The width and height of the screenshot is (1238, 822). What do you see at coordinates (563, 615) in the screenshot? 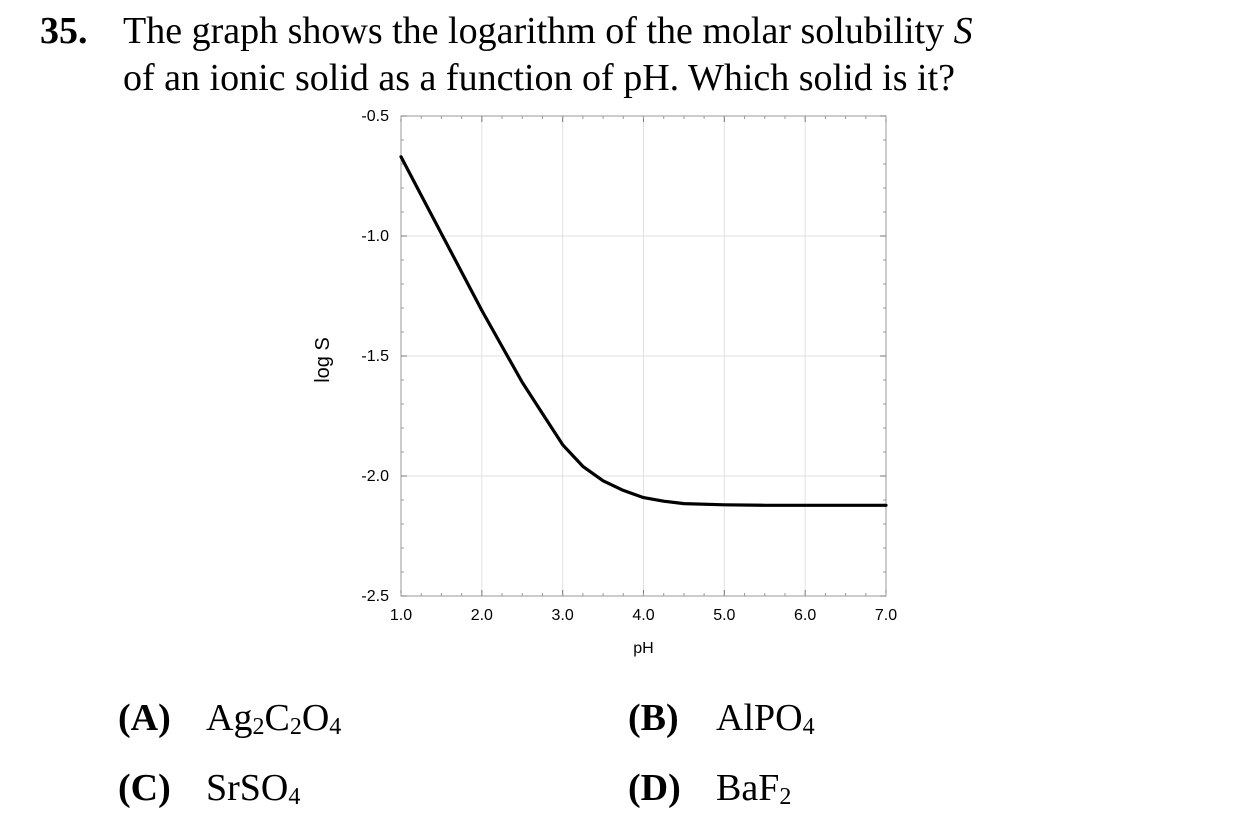
I see `x-tick-label: 3.0` at bounding box center [563, 615].